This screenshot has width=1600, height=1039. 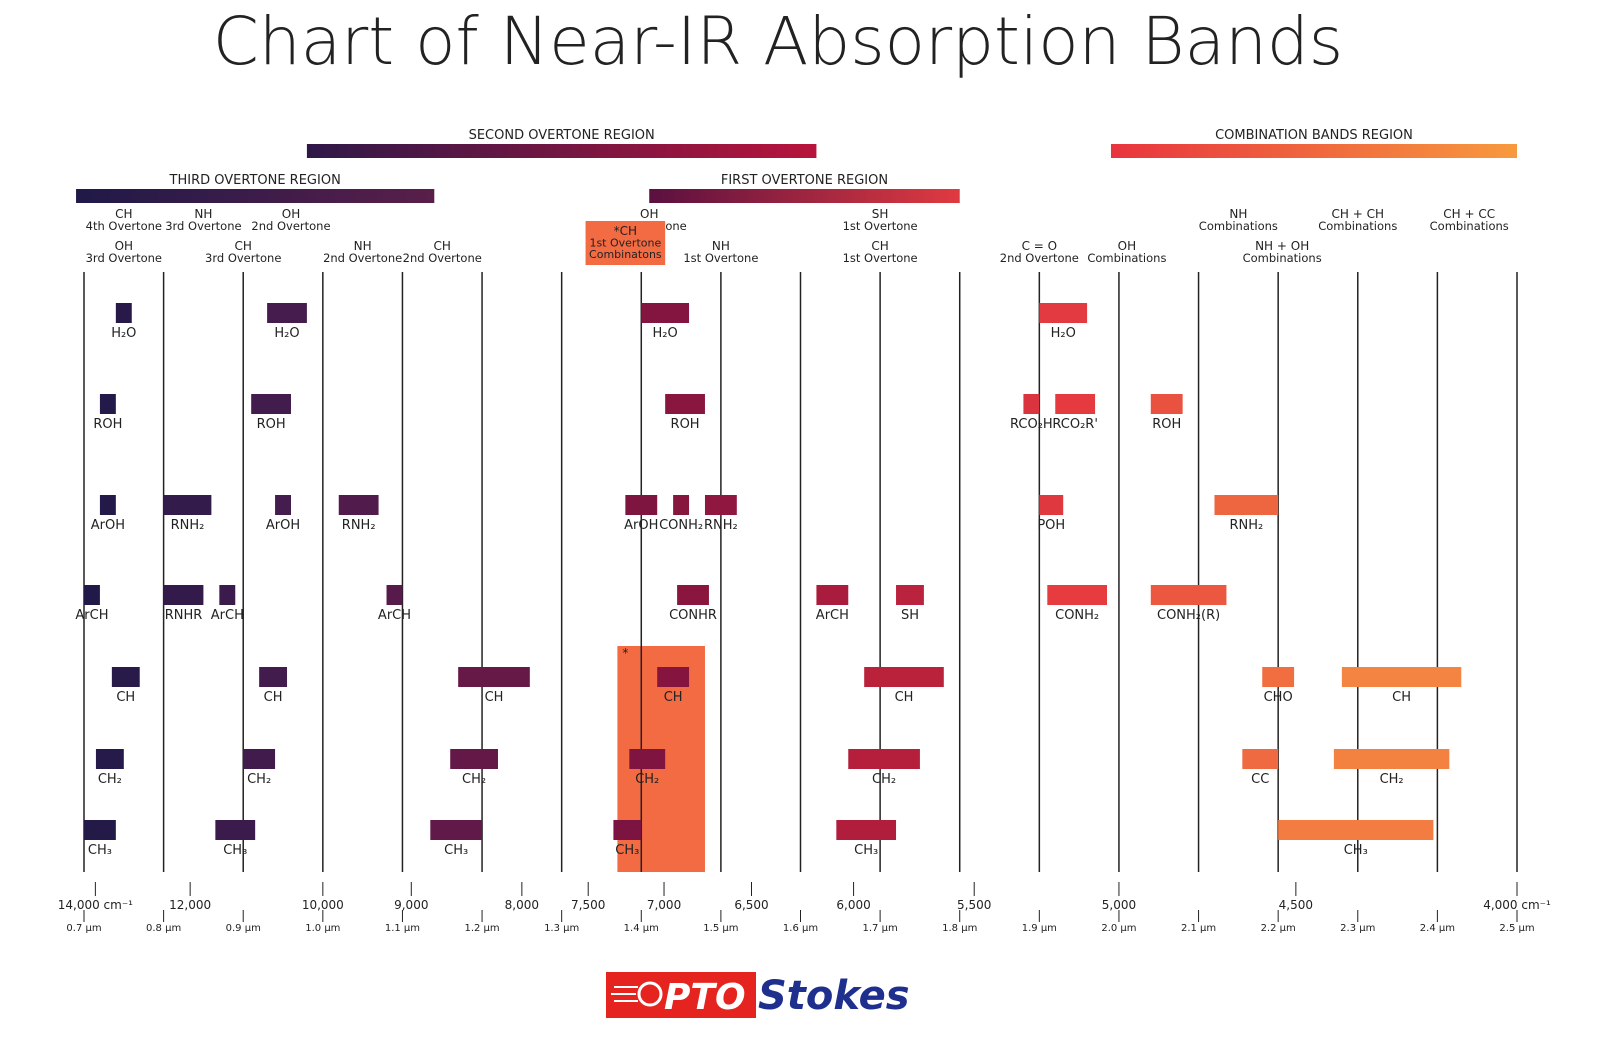 What do you see at coordinates (800, 928) in the screenshot?
I see `wavelength-tick-label: 1.6 μm` at bounding box center [800, 928].